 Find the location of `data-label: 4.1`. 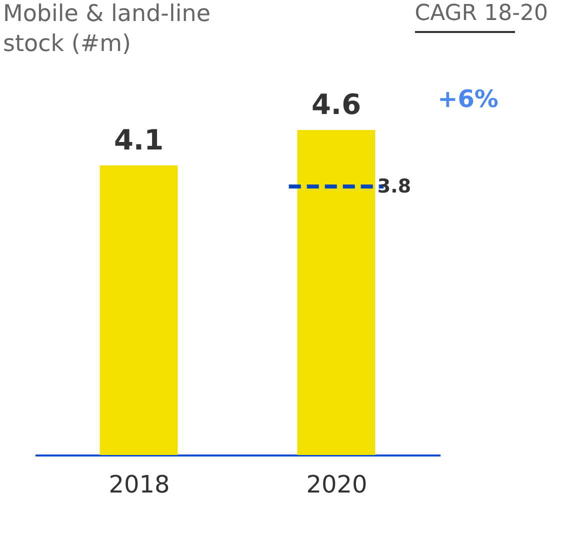

data-label: 4.1 is located at coordinates (139, 139).